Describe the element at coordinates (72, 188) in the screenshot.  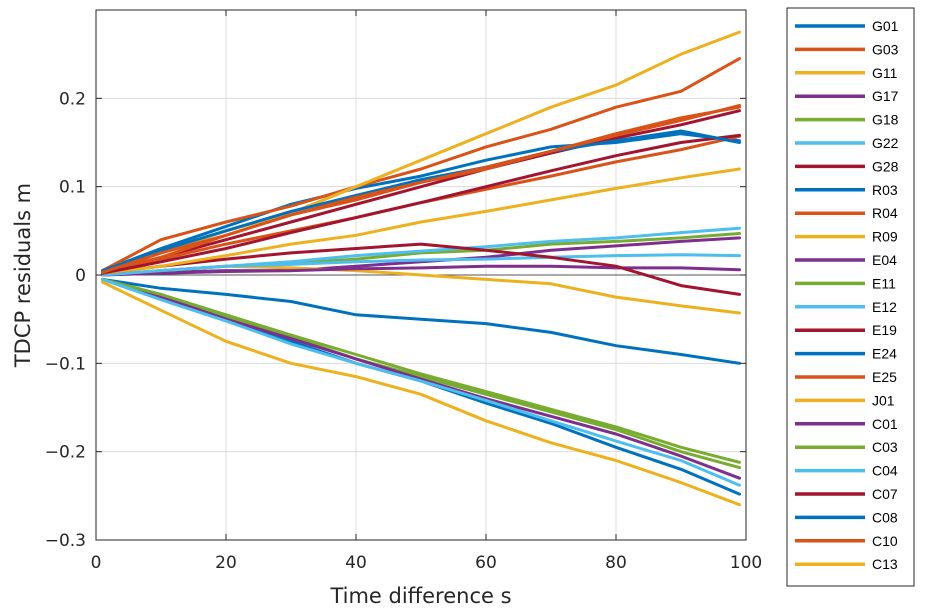
I see `y-tick-label: 0.1` at that location.